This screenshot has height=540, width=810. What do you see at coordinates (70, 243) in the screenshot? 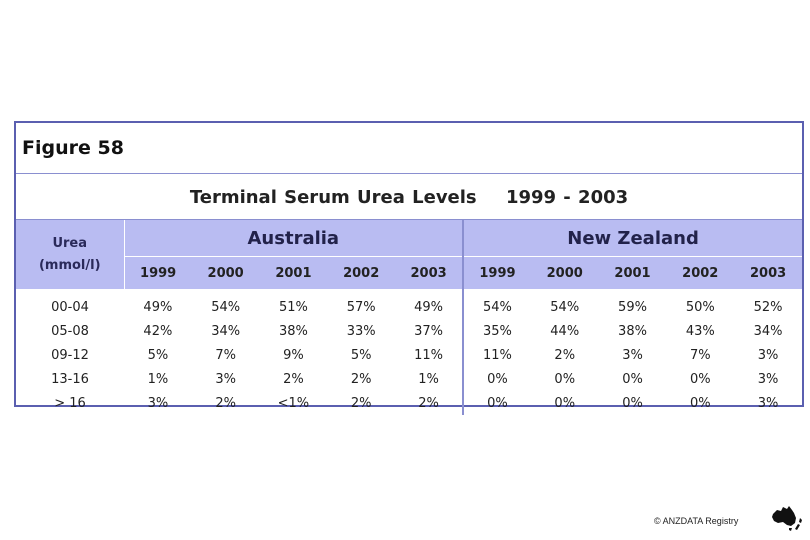
I see `unit-header-line1: Urea` at bounding box center [70, 243].